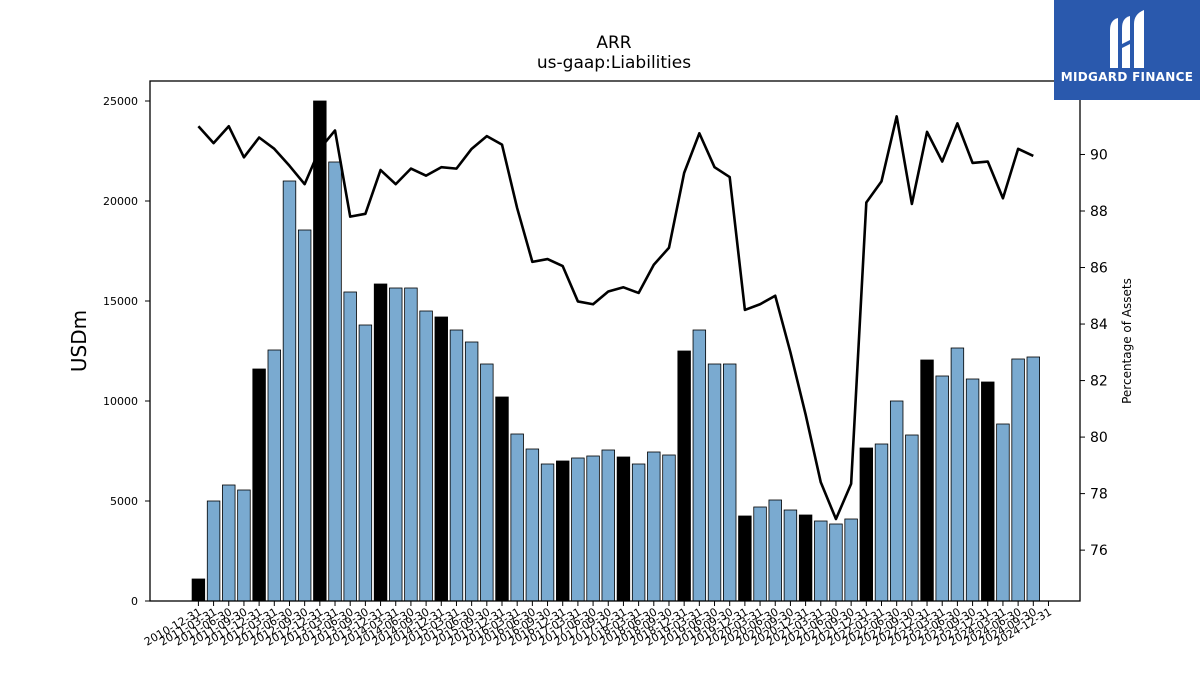  Describe the element at coordinates (1099, 269) in the screenshot. I see `y2-tick-label: 86` at that location.